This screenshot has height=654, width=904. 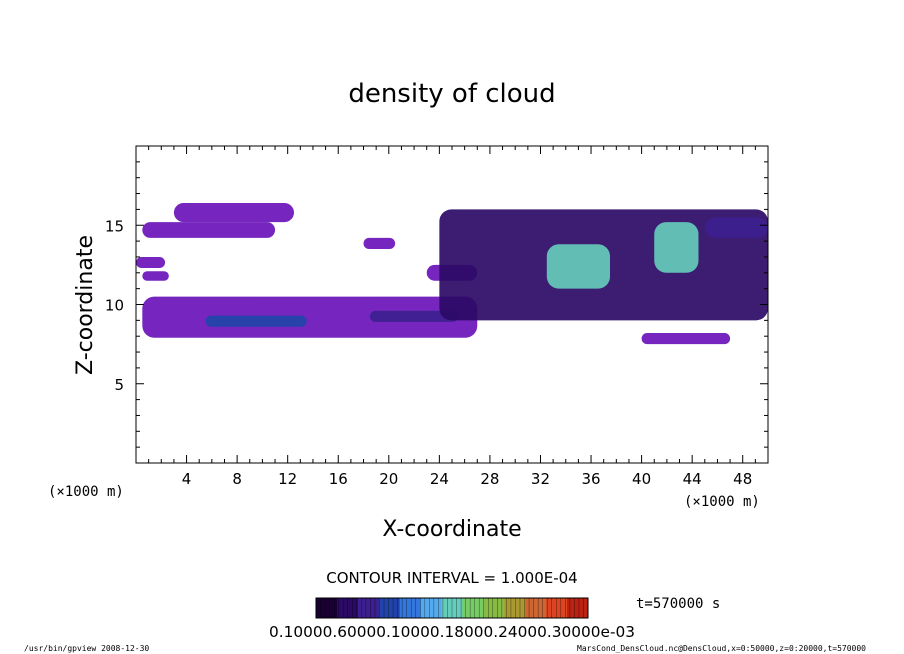 What do you see at coordinates (467, 479) in the screenshot?
I see `x-tick-labels: 4 8 12 16 20 24 28 32 36 40 44 48` at bounding box center [467, 479].